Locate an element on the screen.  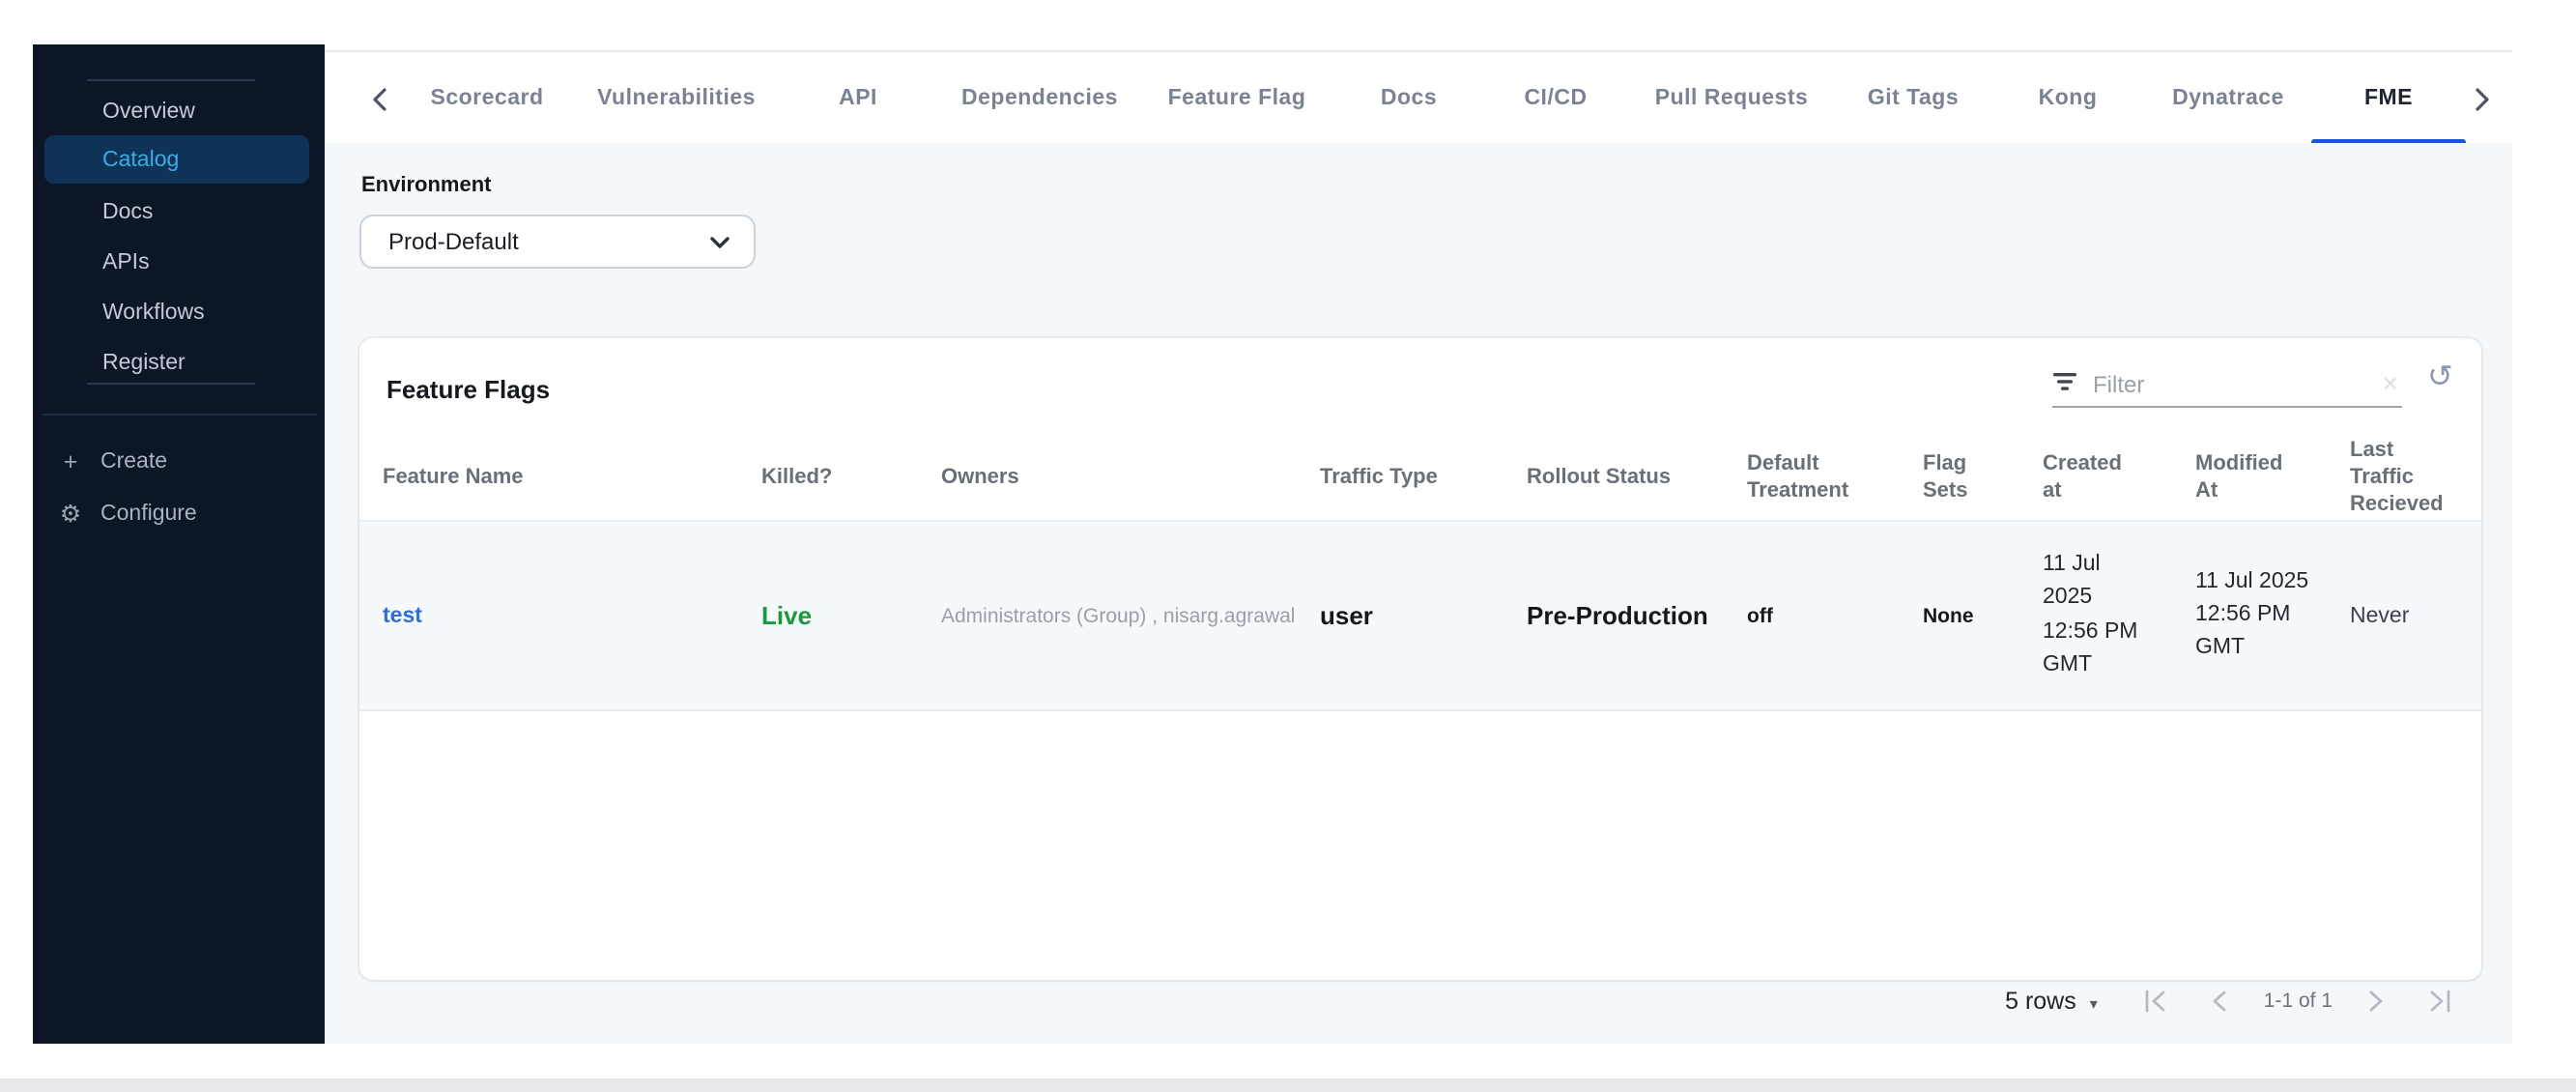
tab-dynatrace: Dynatrace is located at coordinates (2228, 99).